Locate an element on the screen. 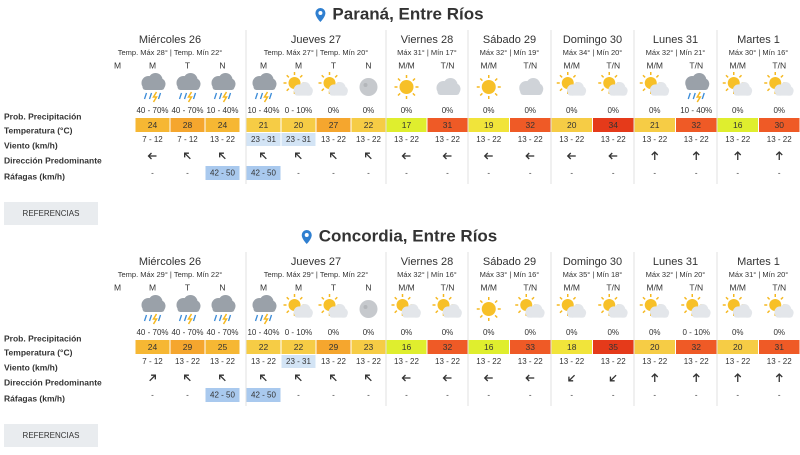 This screenshot has height=455, width=800. temperature: 32 is located at coordinates (697, 347).